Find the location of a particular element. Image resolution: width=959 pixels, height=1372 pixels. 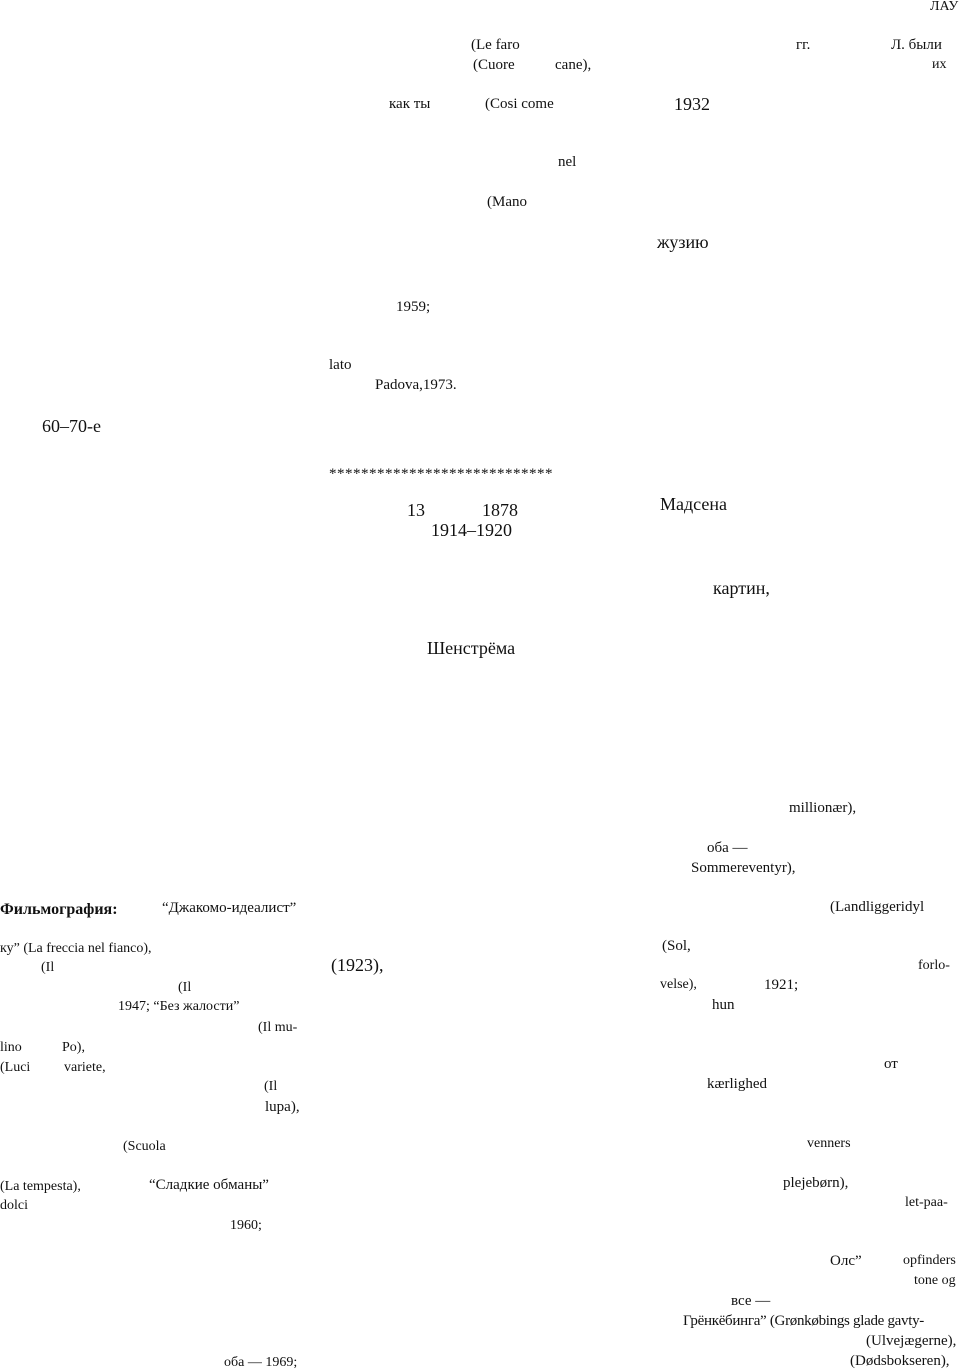

text-fragment: “Сладкие обманы” is located at coordinates (209, 1185).